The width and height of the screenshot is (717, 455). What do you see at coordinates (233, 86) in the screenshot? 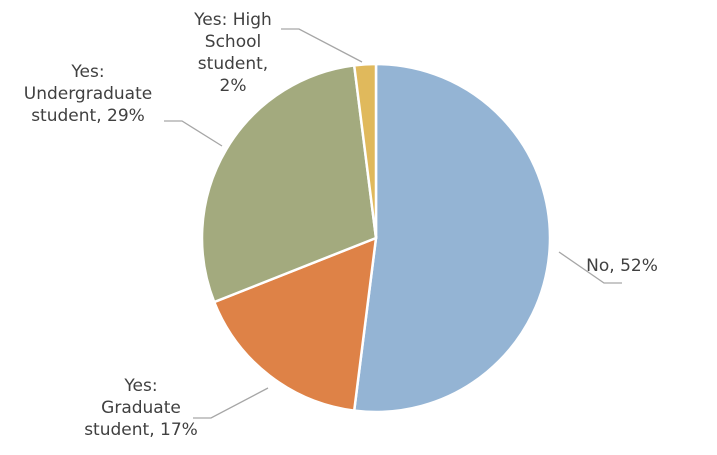
I see `data-label-line: 2%` at bounding box center [233, 86].